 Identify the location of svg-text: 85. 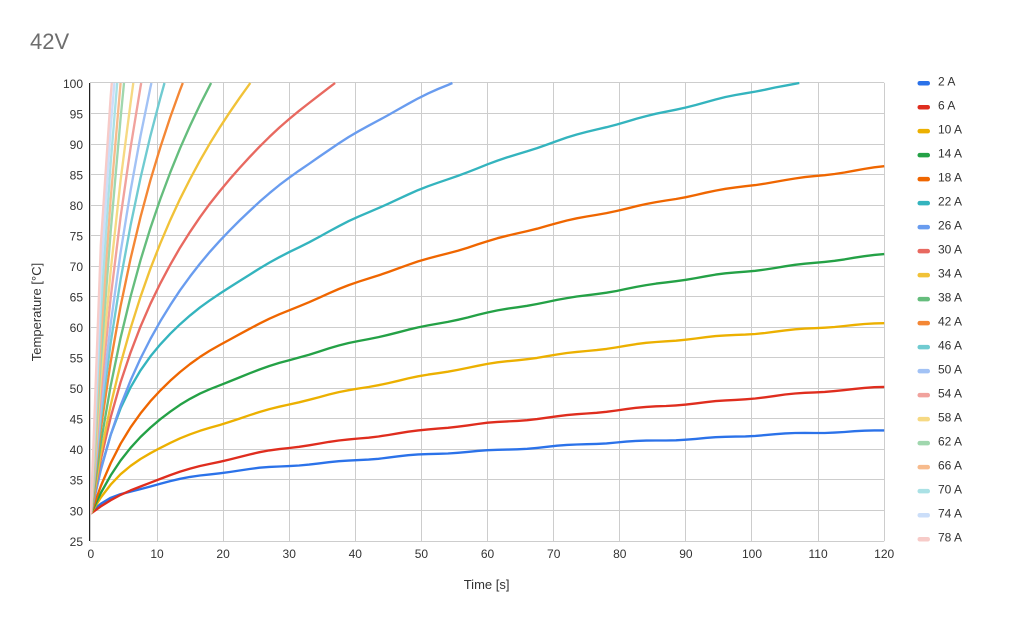
(77, 175).